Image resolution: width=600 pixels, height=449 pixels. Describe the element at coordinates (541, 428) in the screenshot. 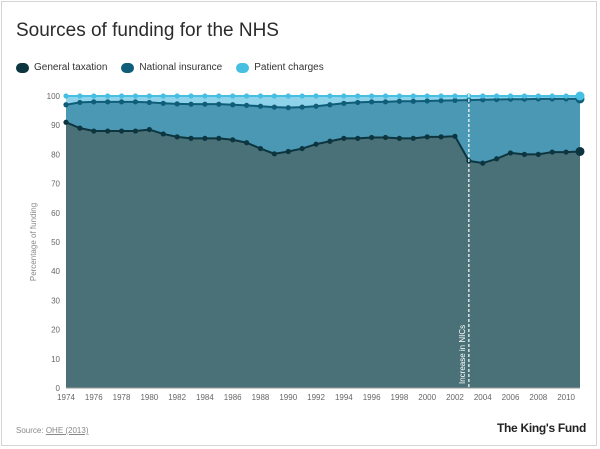

I see `brand-logo: The King's Fund` at that location.